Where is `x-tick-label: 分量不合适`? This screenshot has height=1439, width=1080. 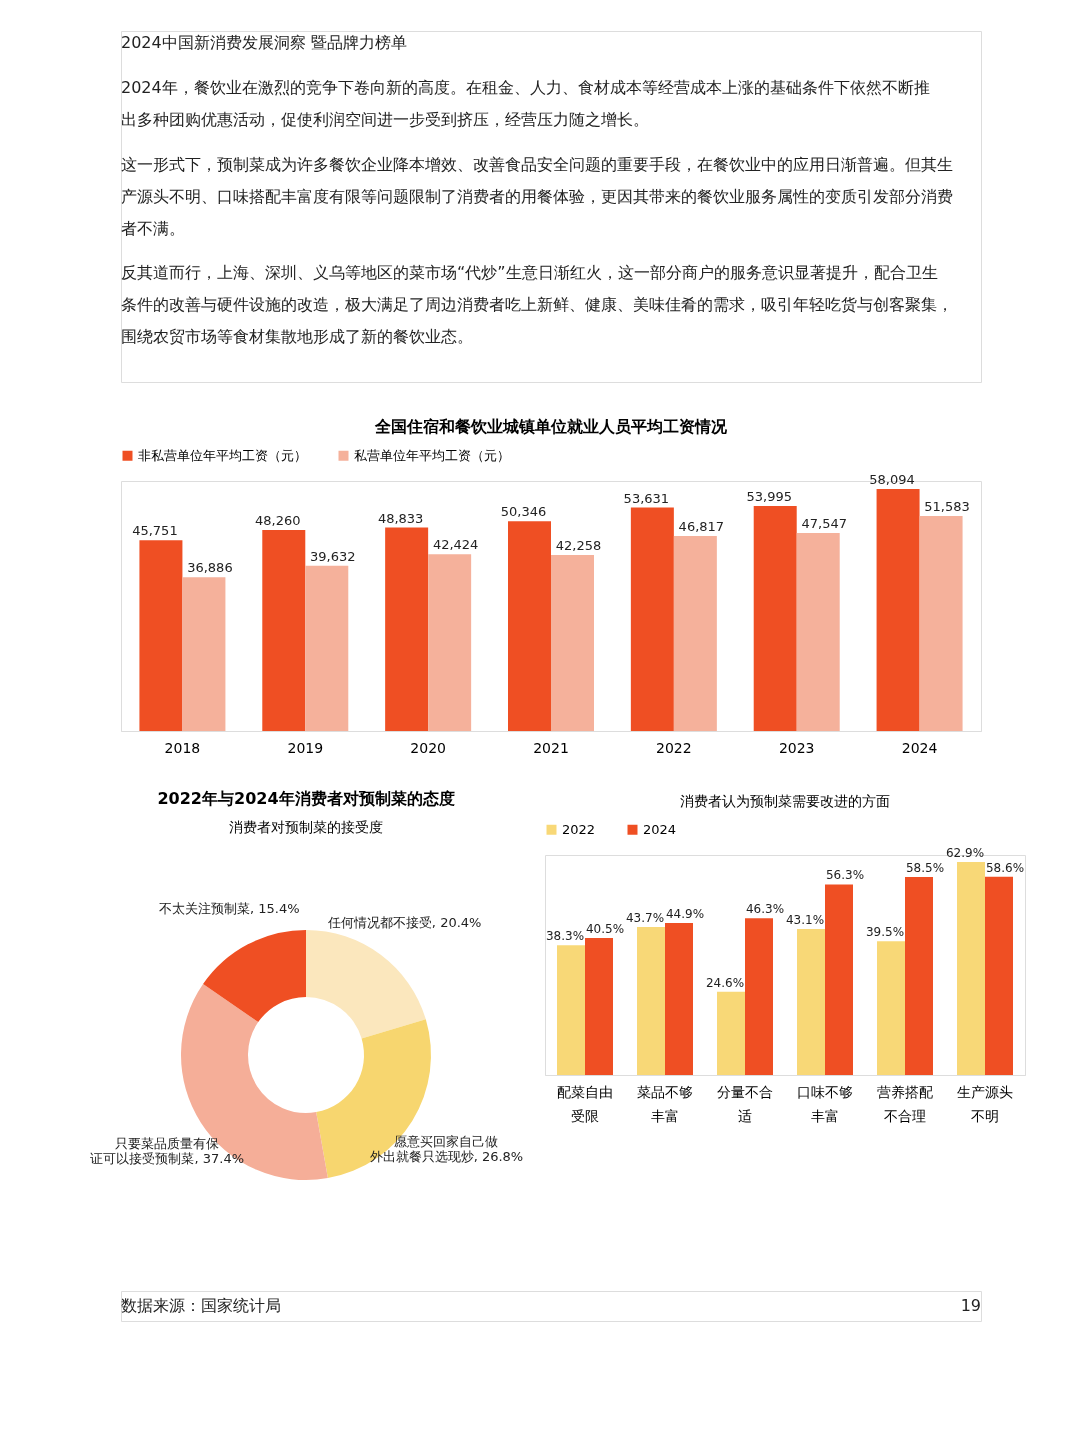 x-tick-label: 分量不合适 is located at coordinates (745, 1103).